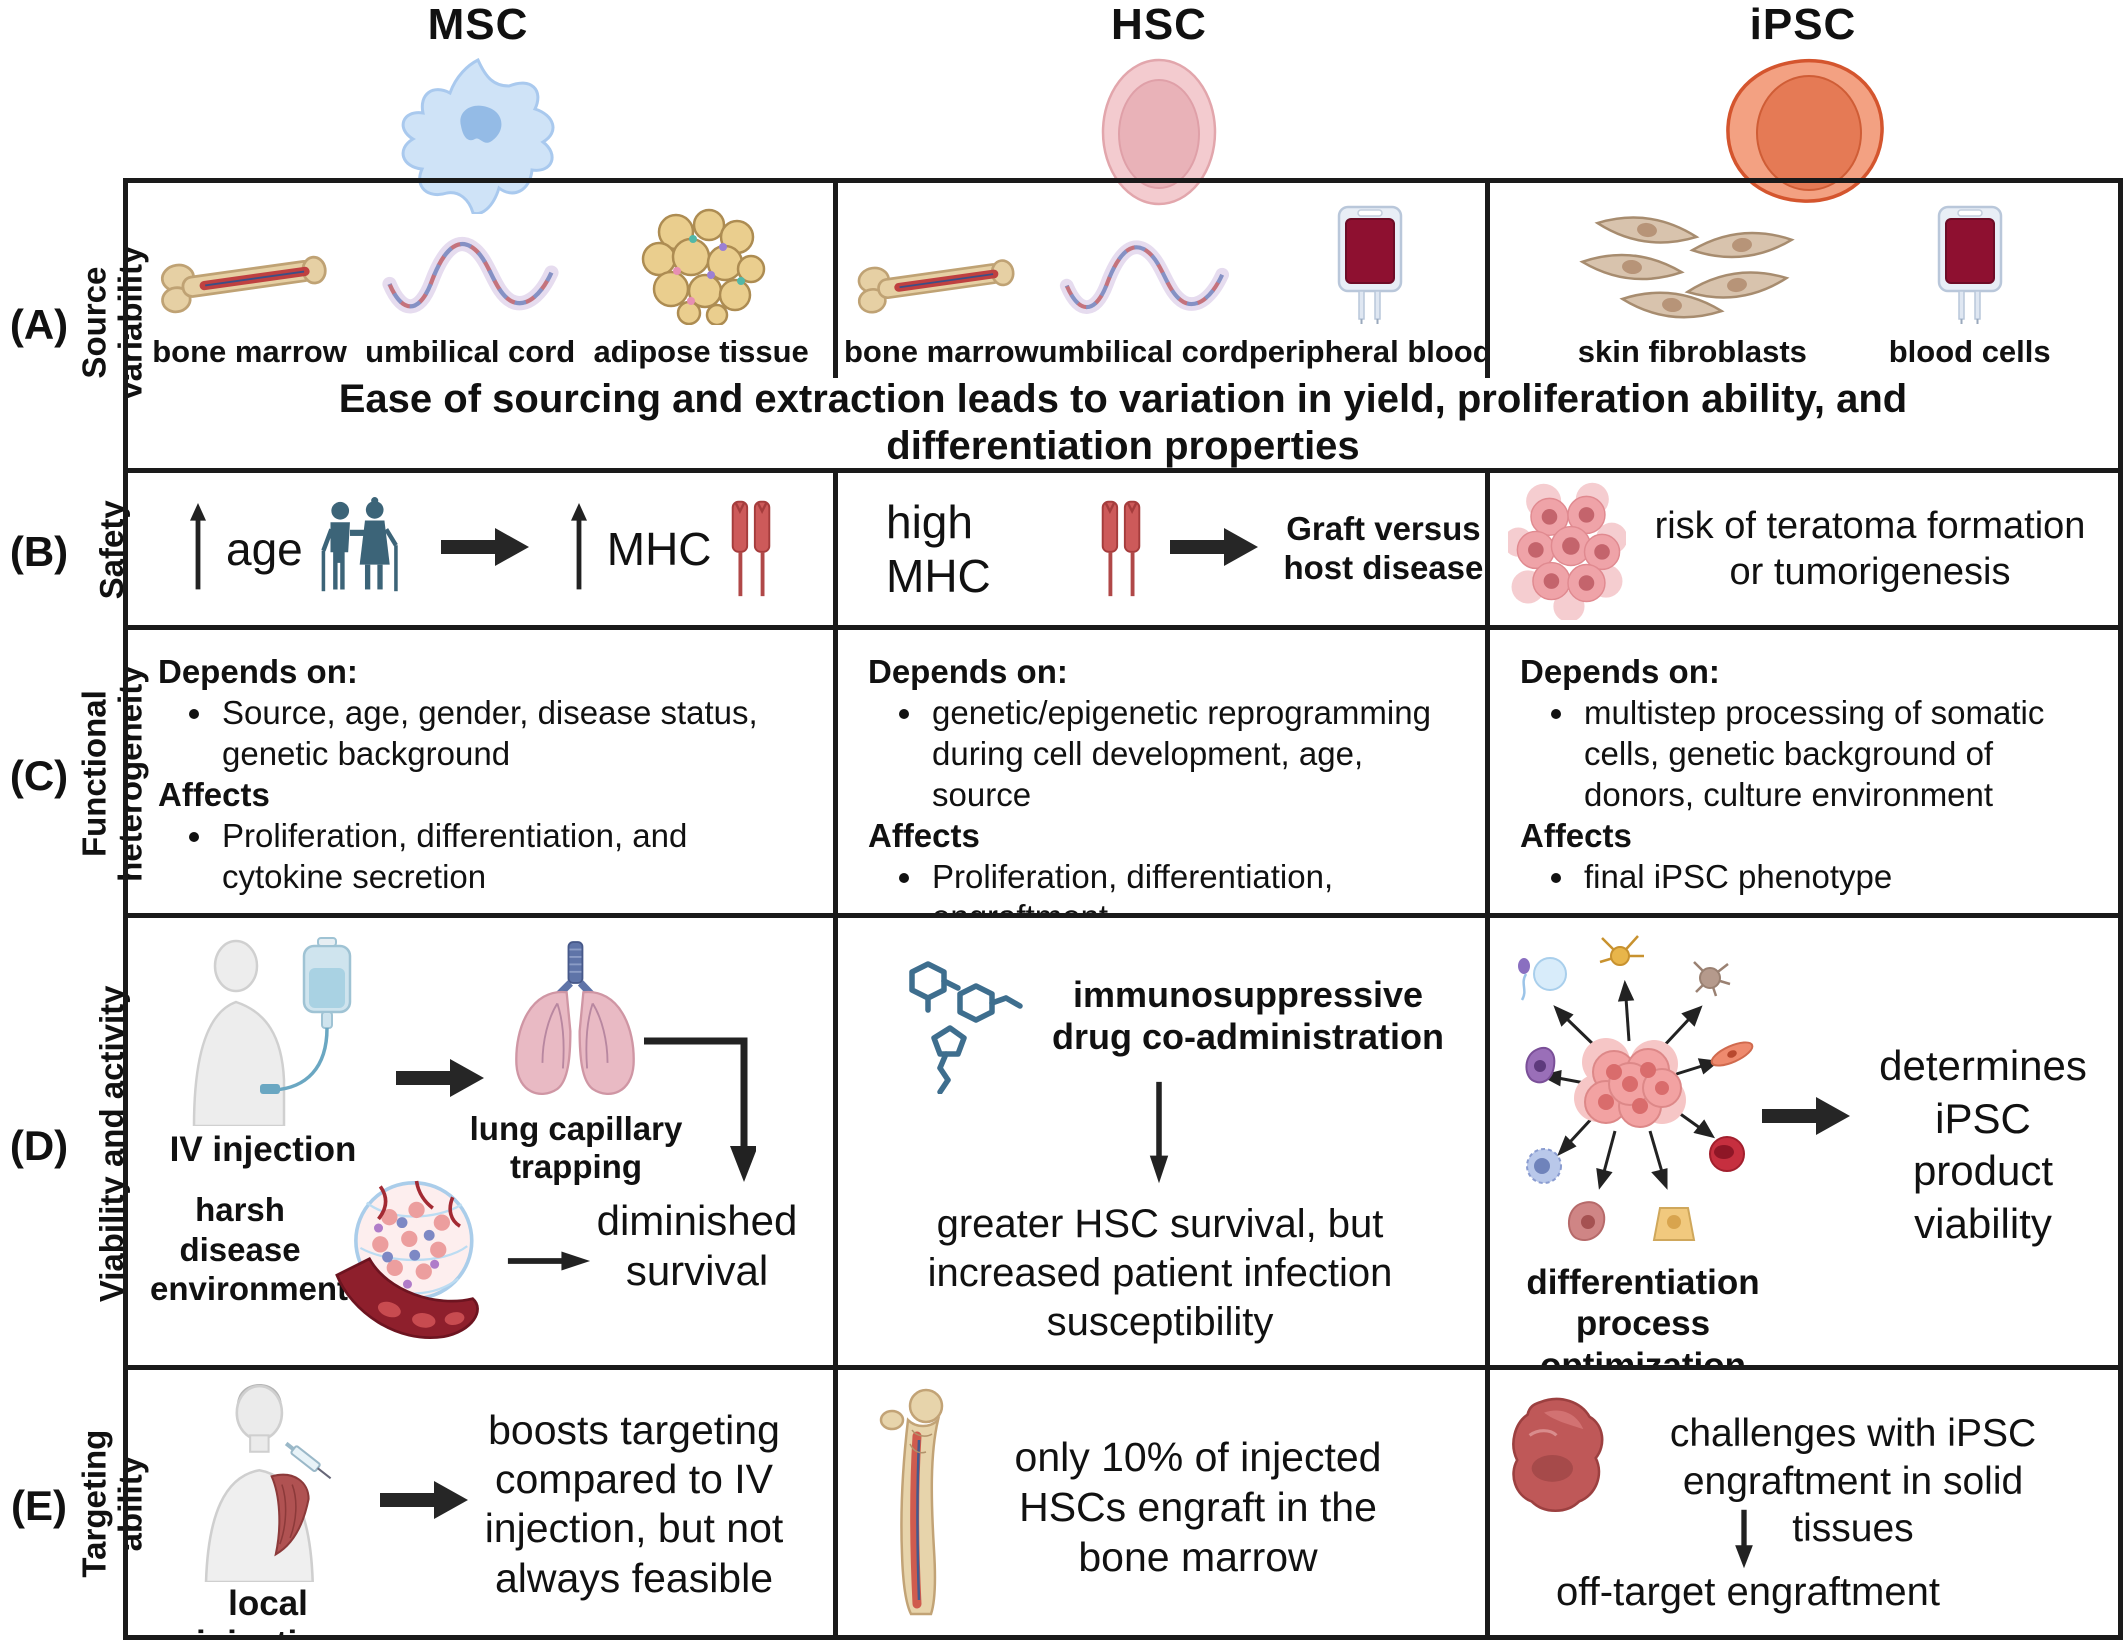  Describe the element at coordinates (916, 1505) in the screenshot. I see `femur-bone-icon` at that location.